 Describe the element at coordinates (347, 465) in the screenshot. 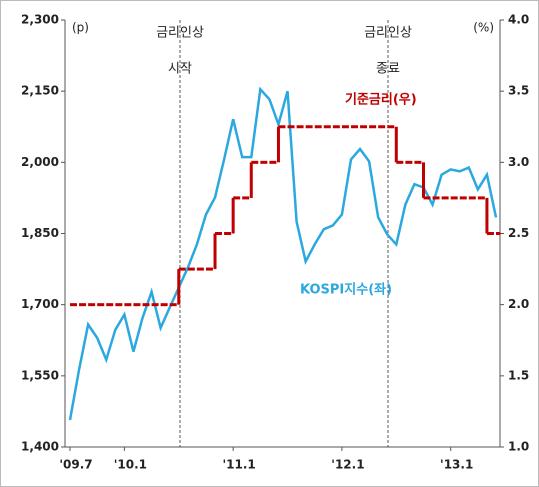

I see `x-tick-label: '12.1` at that location.